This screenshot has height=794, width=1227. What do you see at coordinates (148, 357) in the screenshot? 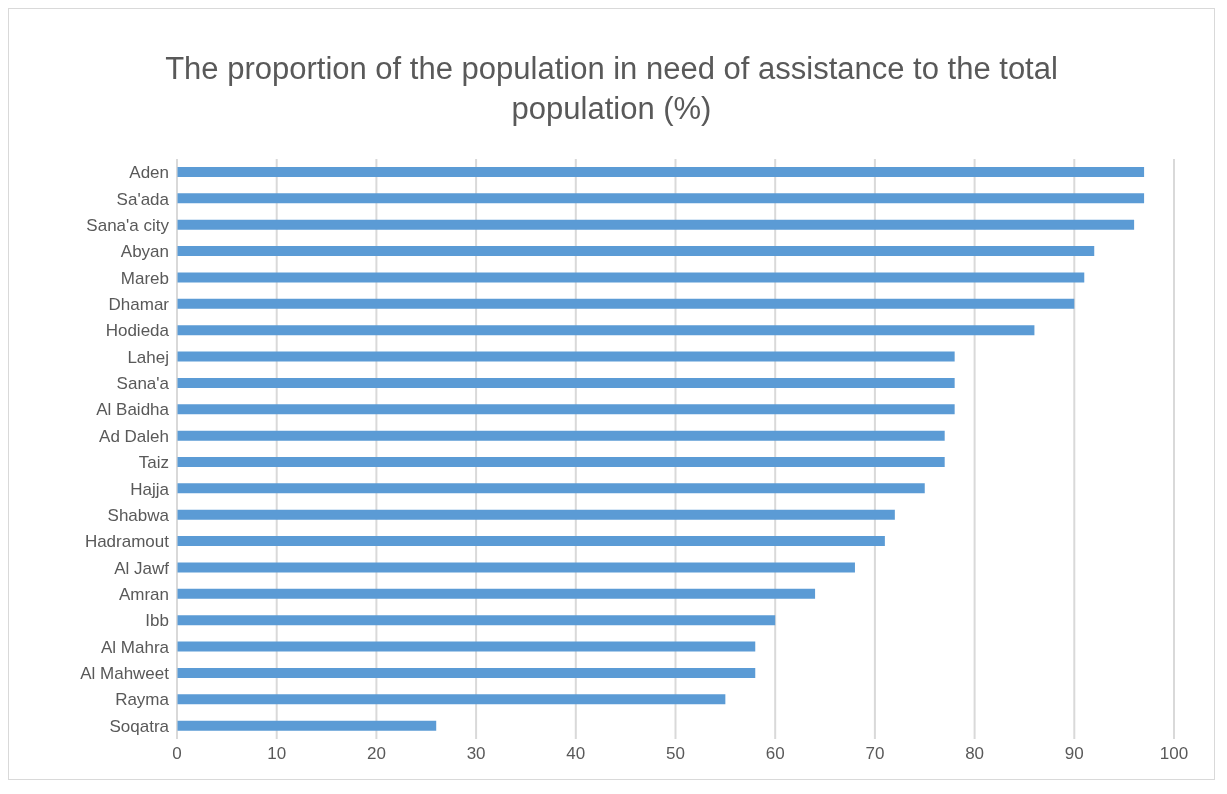
I see `y-tick-label: Lahej` at bounding box center [148, 357].